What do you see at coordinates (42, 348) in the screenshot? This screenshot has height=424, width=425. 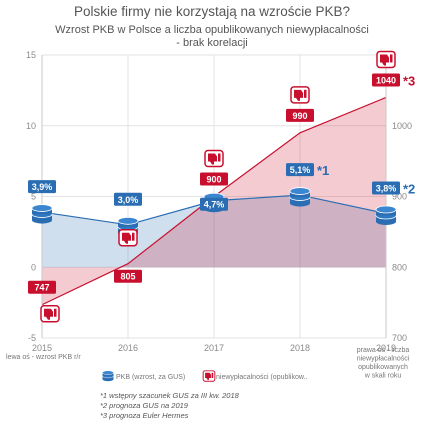 I see `x-tick-label: 2015` at bounding box center [42, 348].